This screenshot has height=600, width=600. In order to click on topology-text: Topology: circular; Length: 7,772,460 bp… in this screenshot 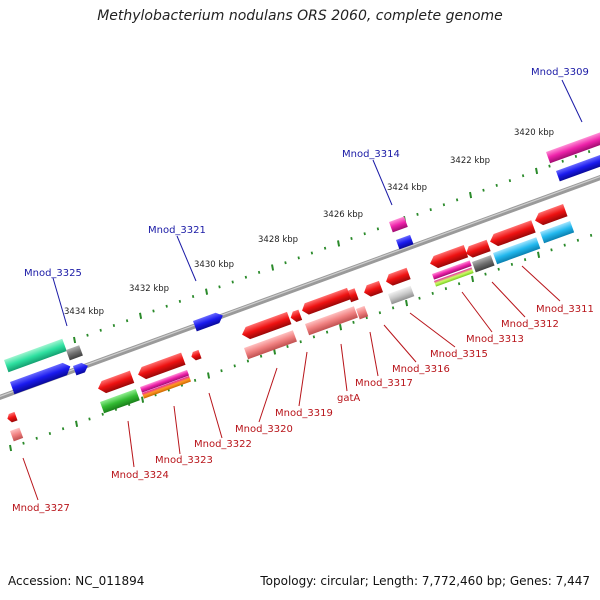, I will do `click(425, 581)`.